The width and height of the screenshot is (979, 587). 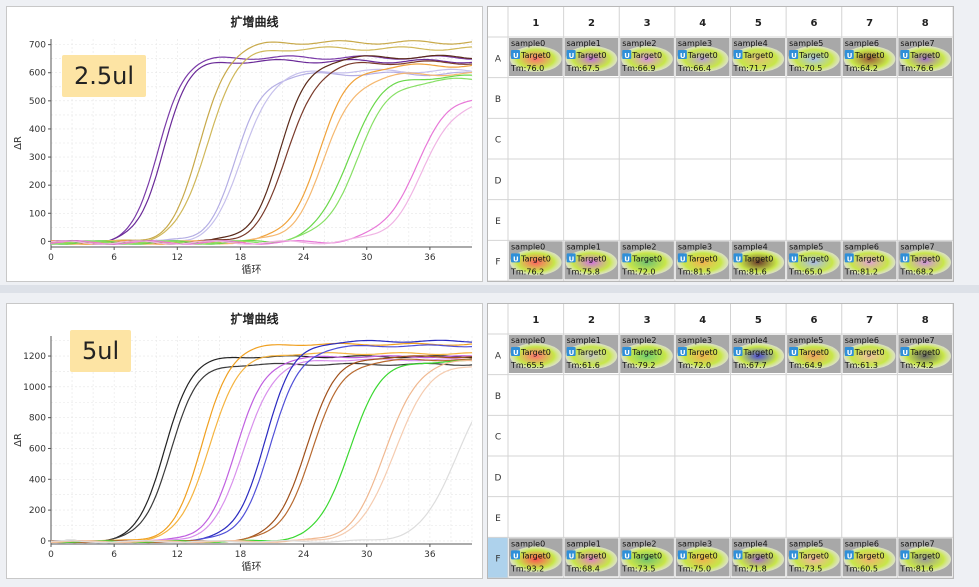 I want to click on tm-value: Tm:64.9, so click(x=805, y=365).